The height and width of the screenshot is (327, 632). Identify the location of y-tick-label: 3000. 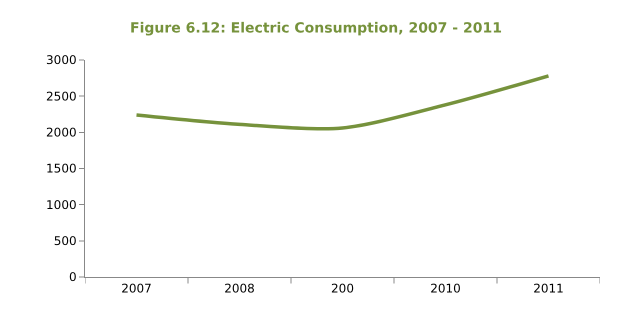
(61, 60).